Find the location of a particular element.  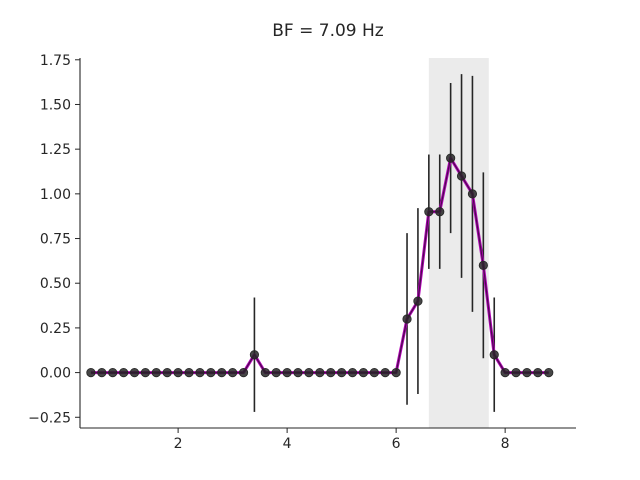

y-tick-label: 0.25 is located at coordinates (55, 329).